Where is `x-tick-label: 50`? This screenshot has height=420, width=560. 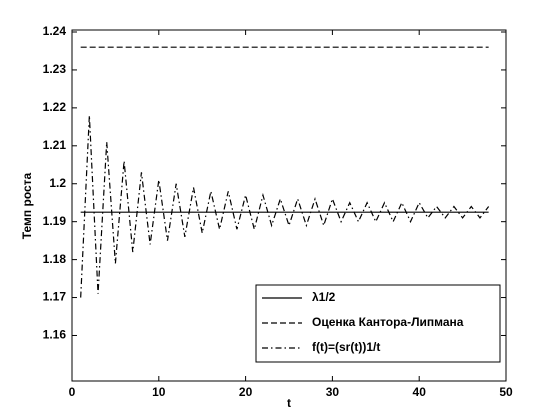 x-tick-label: 50 is located at coordinates (506, 392).